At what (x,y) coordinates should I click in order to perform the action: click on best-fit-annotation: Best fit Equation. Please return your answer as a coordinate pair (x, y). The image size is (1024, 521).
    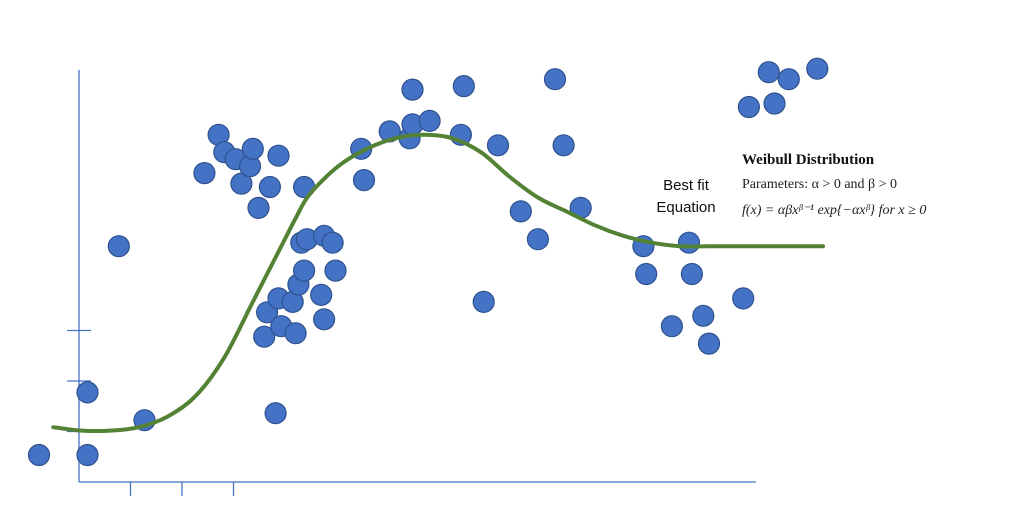
    Looking at the image, I should click on (685, 196).